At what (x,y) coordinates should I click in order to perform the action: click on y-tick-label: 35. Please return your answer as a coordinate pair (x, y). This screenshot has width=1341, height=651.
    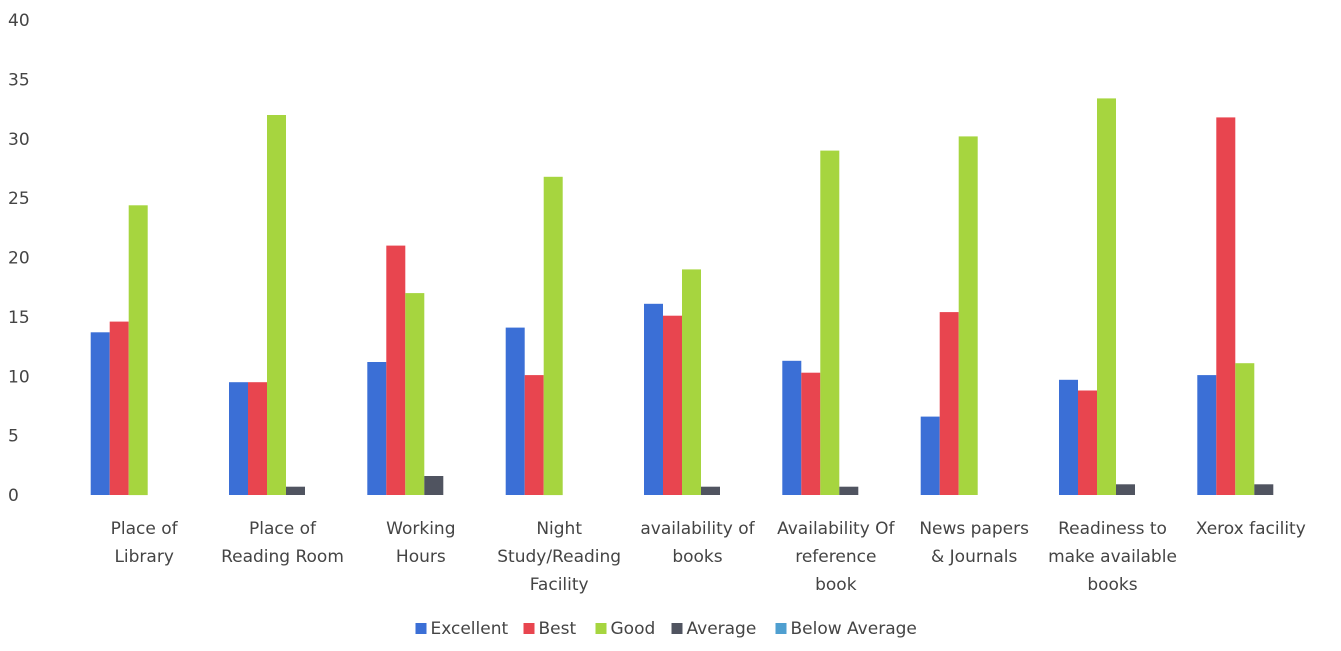
    Looking at the image, I should click on (19, 80).